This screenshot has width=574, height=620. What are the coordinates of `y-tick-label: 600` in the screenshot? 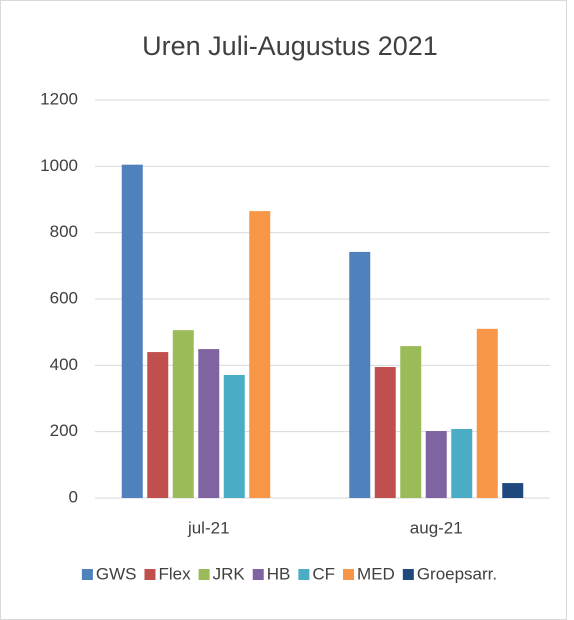 It's located at (64, 297).